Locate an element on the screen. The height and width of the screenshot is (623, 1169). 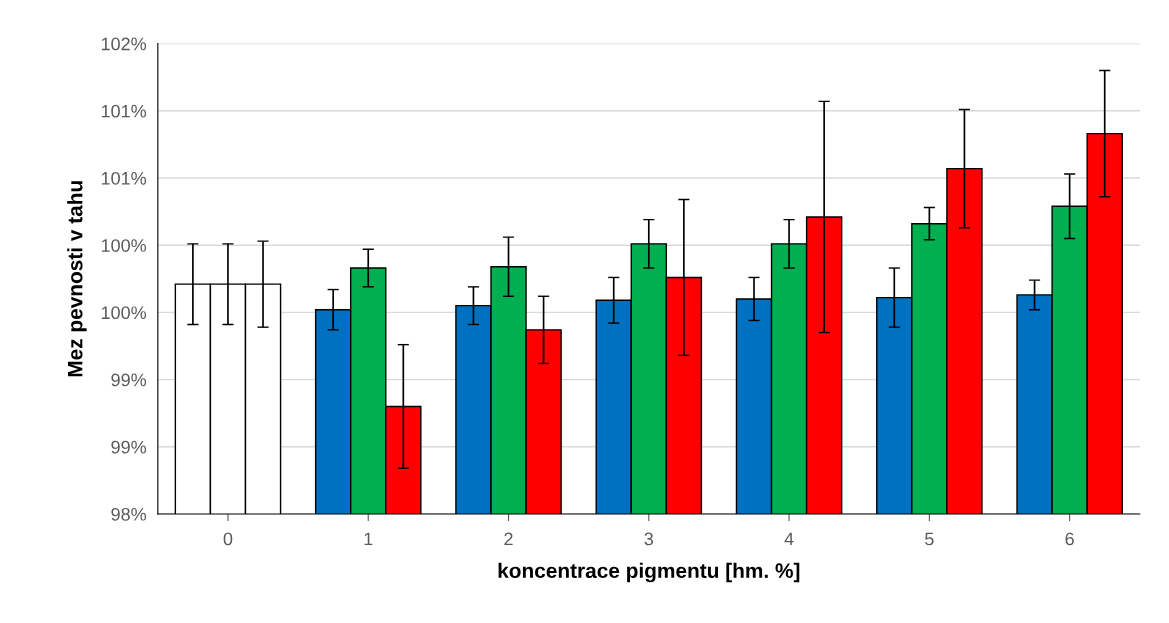
x-tick-label: 1 is located at coordinates (368, 539).